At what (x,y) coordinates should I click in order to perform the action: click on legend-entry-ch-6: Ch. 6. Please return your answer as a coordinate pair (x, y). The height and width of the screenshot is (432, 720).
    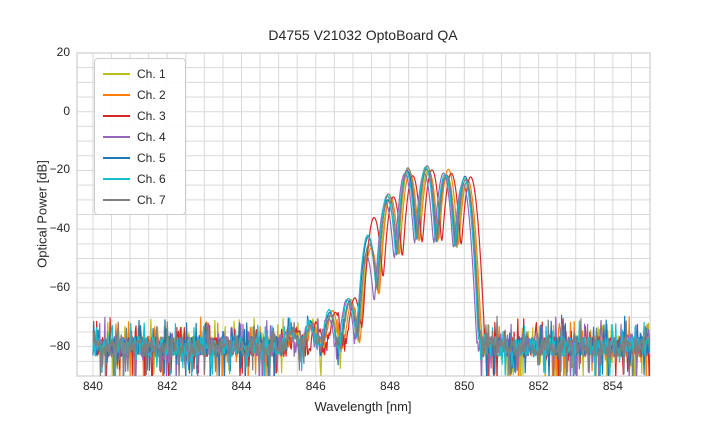
    Looking at the image, I should click on (144, 178).